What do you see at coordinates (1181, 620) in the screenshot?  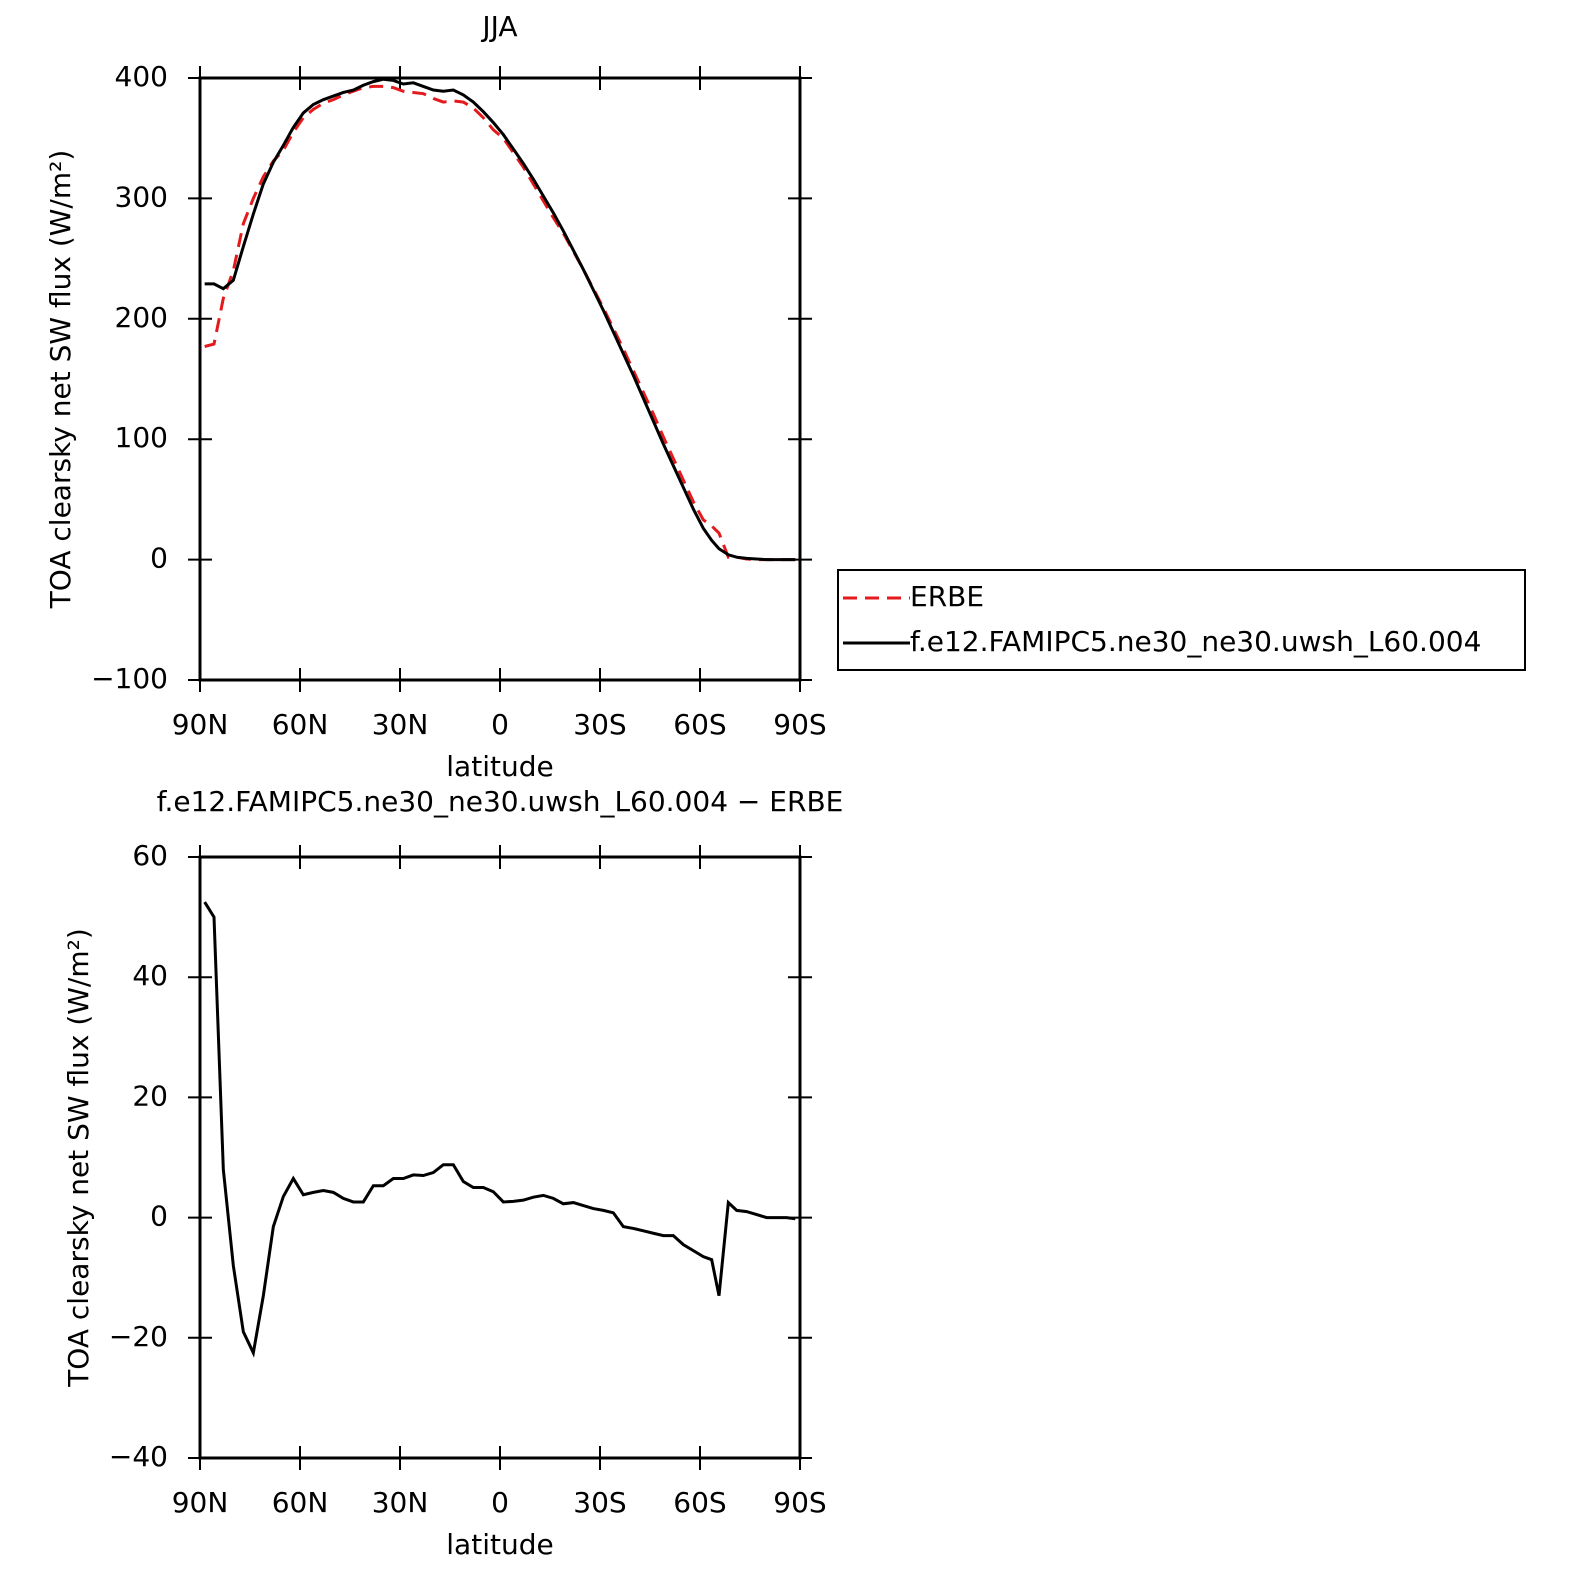 I see `legend-box` at bounding box center [1181, 620].